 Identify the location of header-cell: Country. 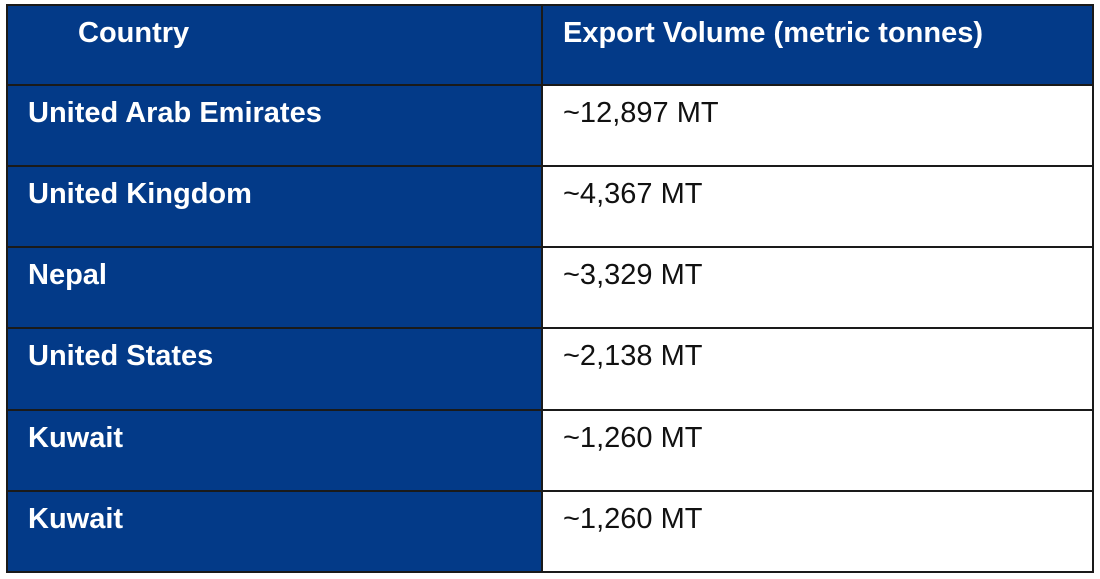
(274, 45).